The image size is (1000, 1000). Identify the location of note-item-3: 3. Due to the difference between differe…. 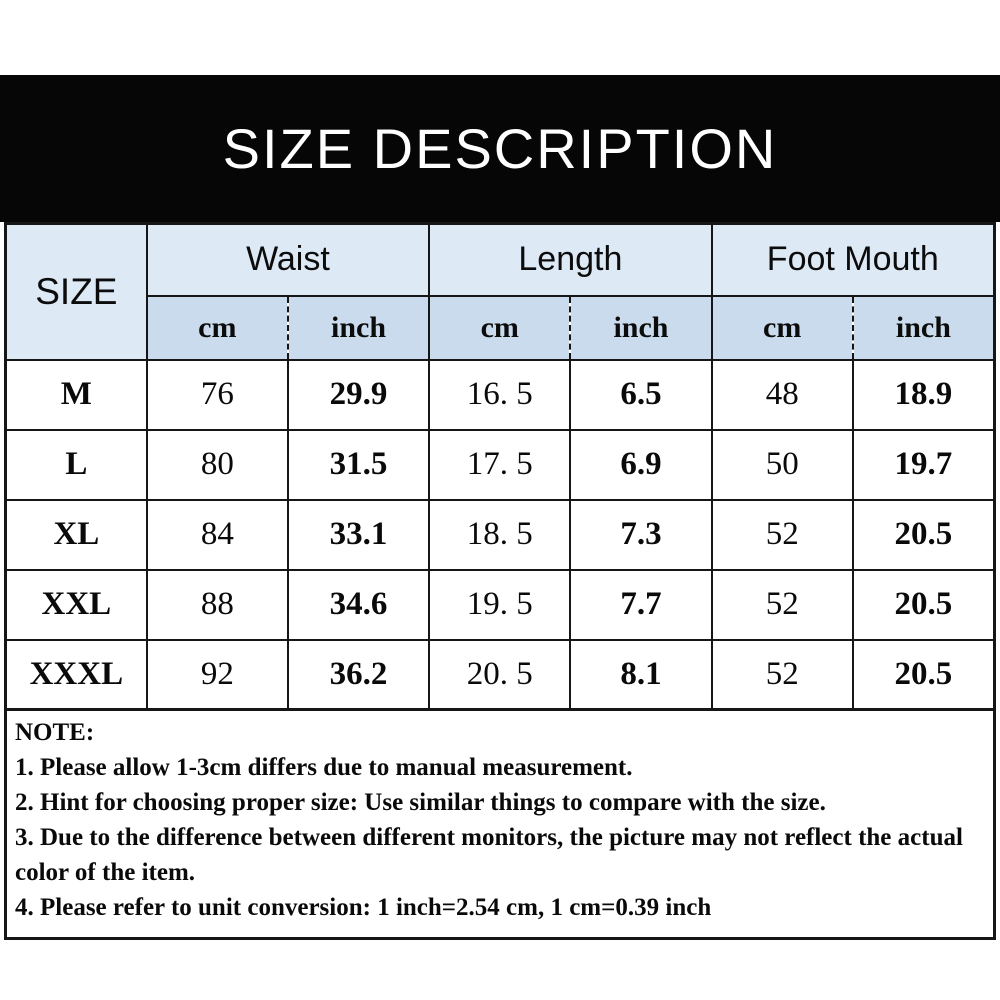
(489, 855).